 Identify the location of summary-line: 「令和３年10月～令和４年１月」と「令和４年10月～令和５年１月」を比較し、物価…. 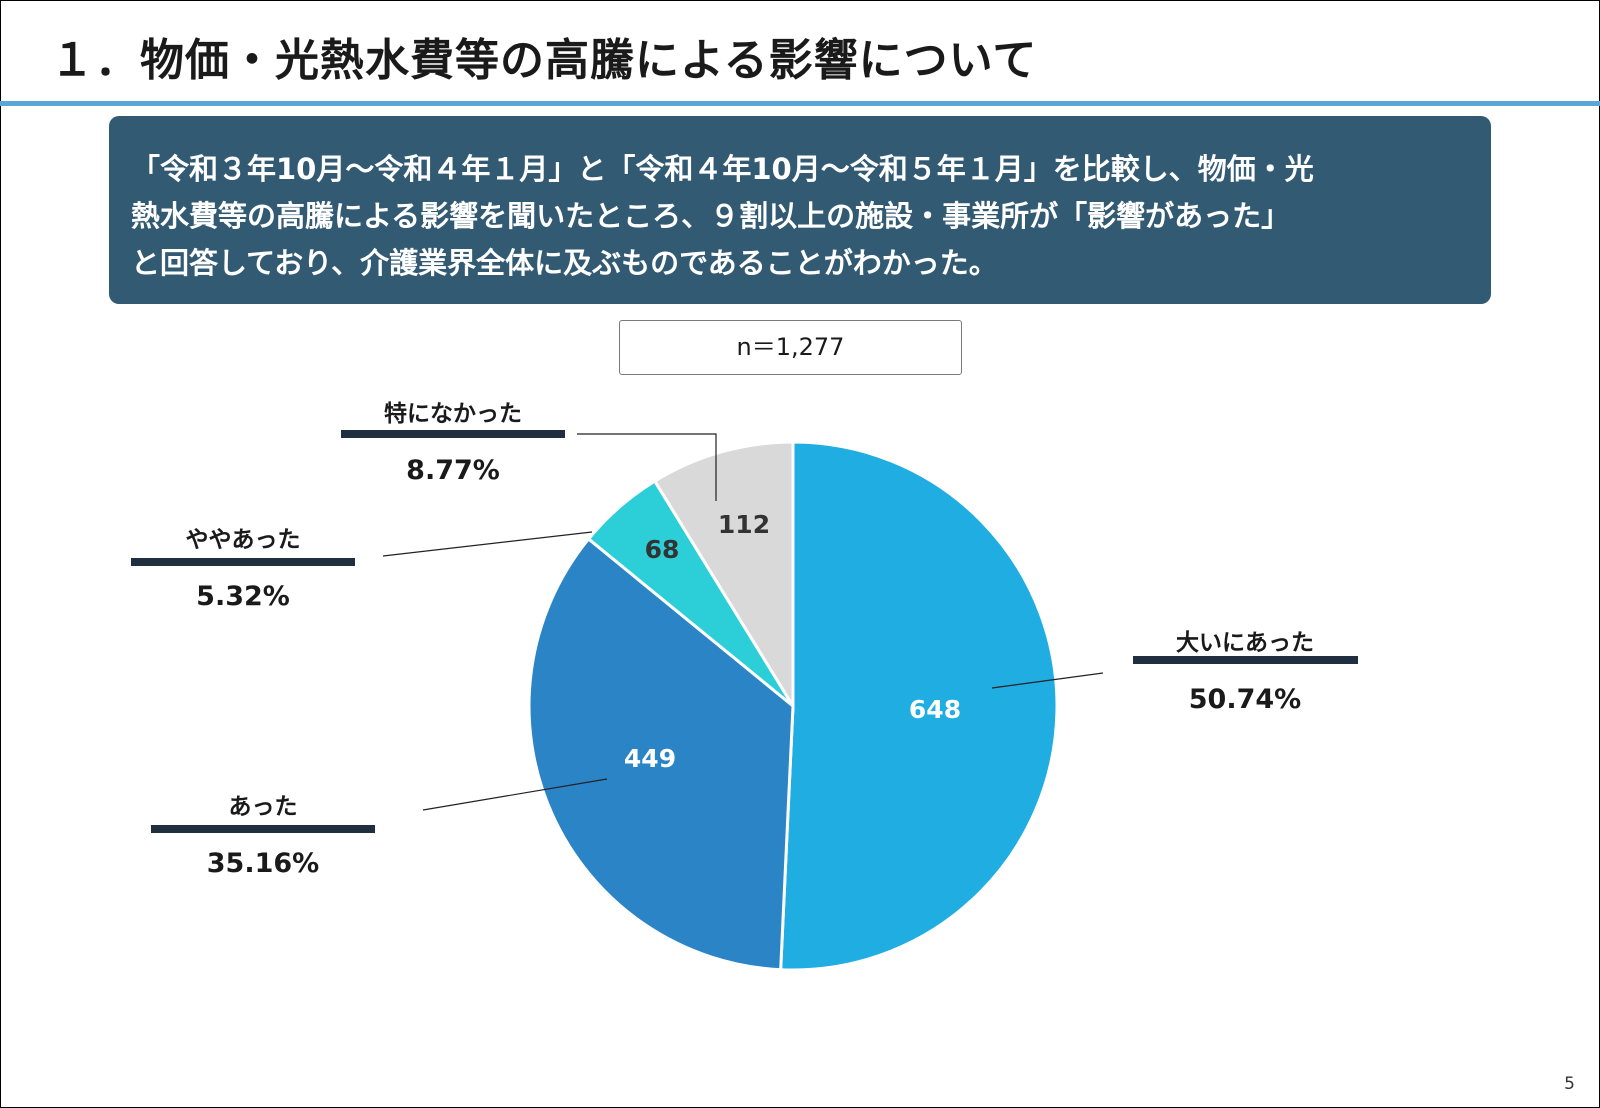
(722, 169).